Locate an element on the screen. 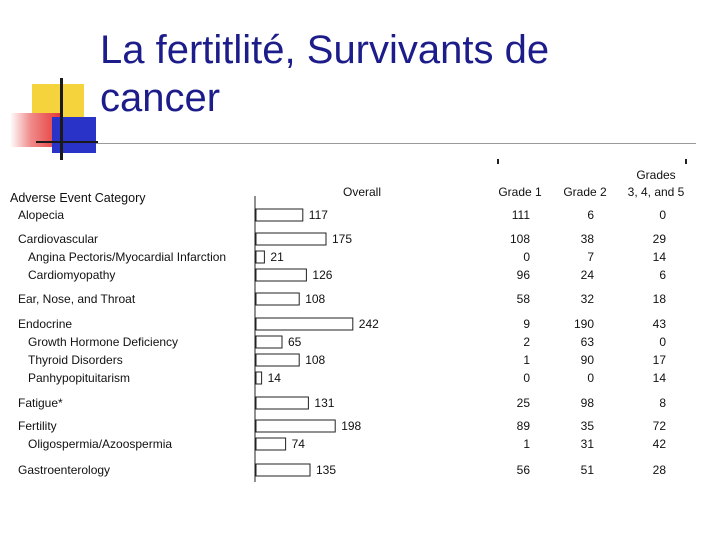 The image size is (720, 540). overall-value: 65 is located at coordinates (295, 342).